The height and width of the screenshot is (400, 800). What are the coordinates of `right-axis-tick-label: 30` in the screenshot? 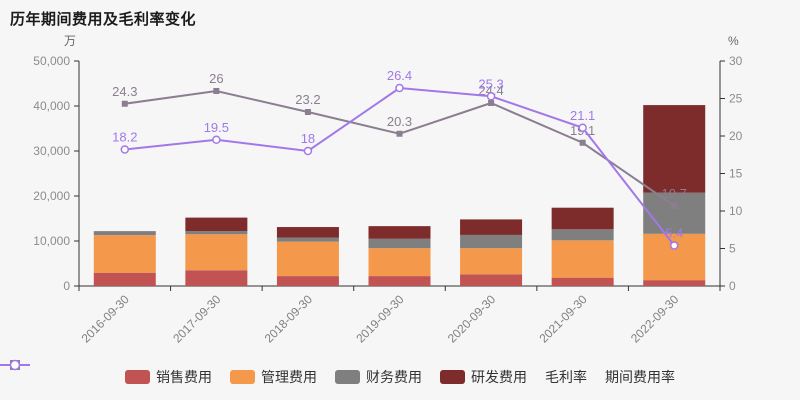 It's located at (736, 61).